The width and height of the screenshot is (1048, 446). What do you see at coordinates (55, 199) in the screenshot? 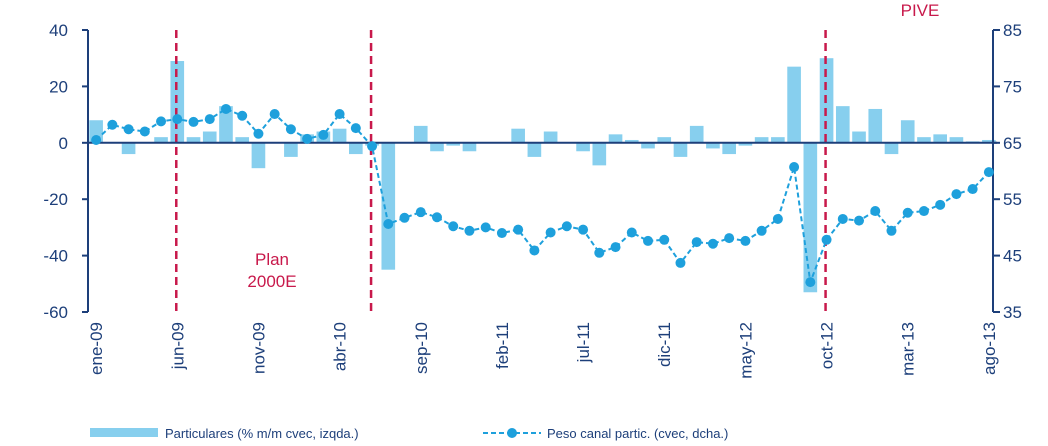
I see `y-tick-label: -20` at bounding box center [55, 199].